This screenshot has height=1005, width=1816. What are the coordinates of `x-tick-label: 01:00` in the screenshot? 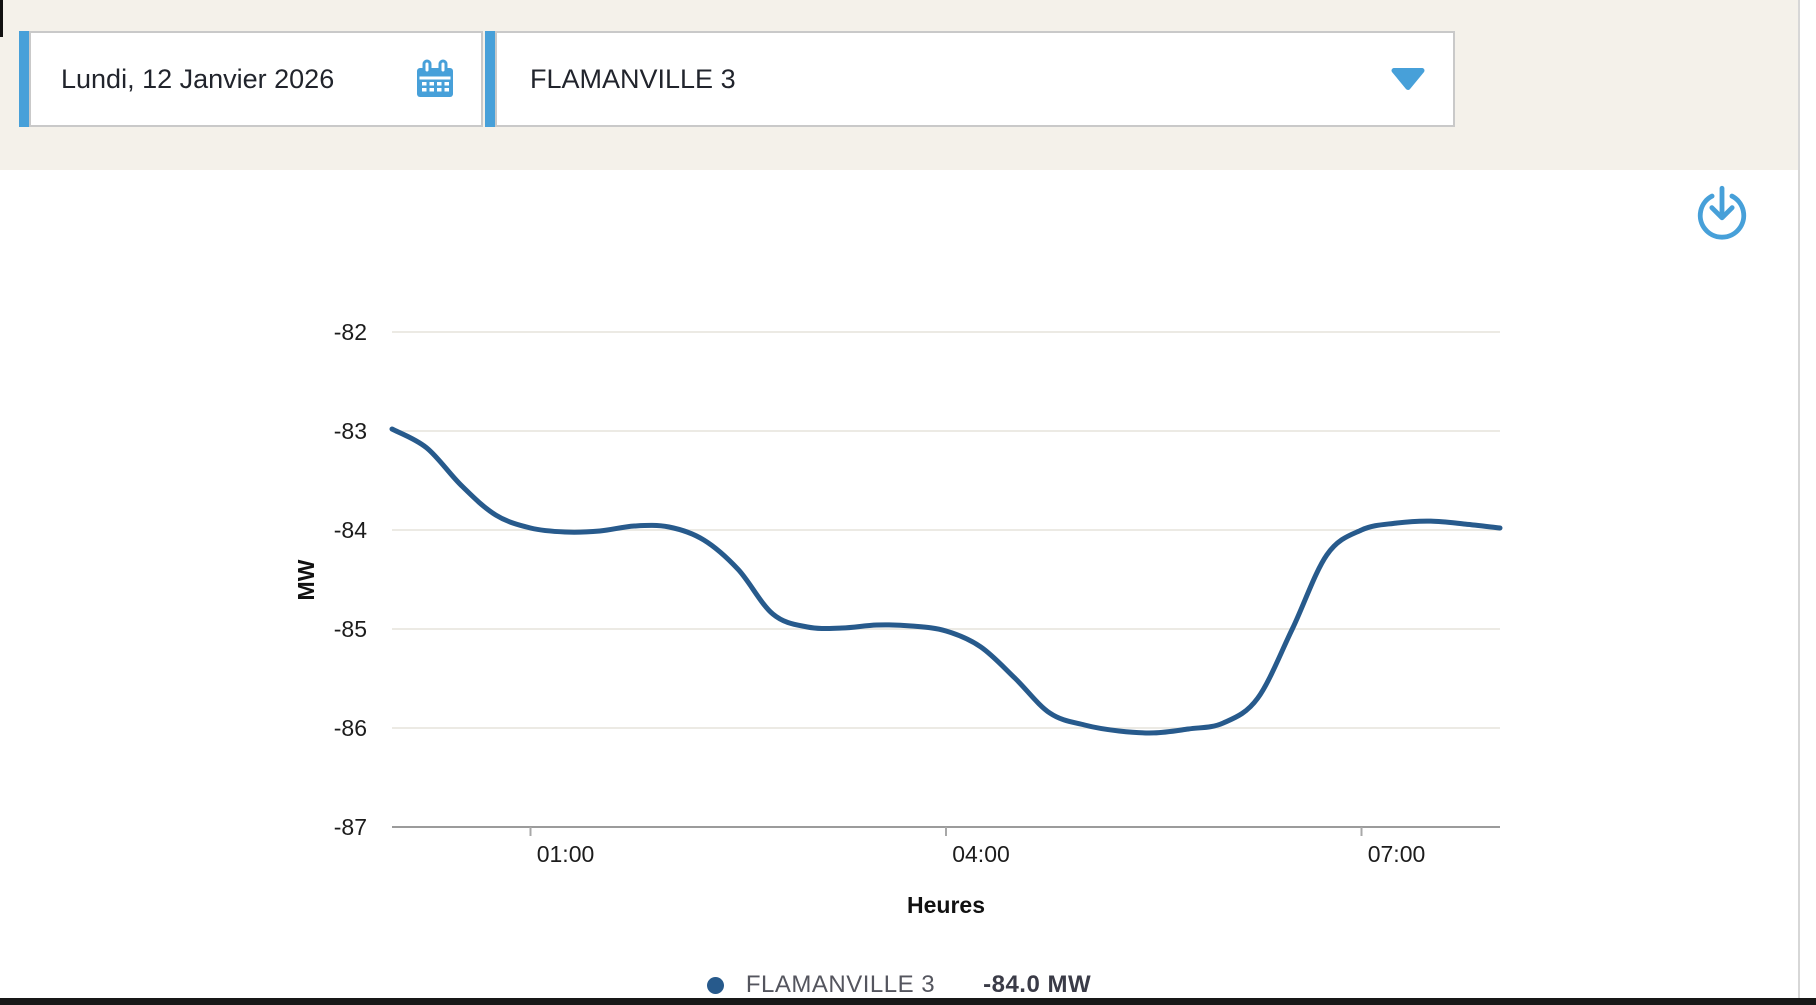 It's located at (566, 854).